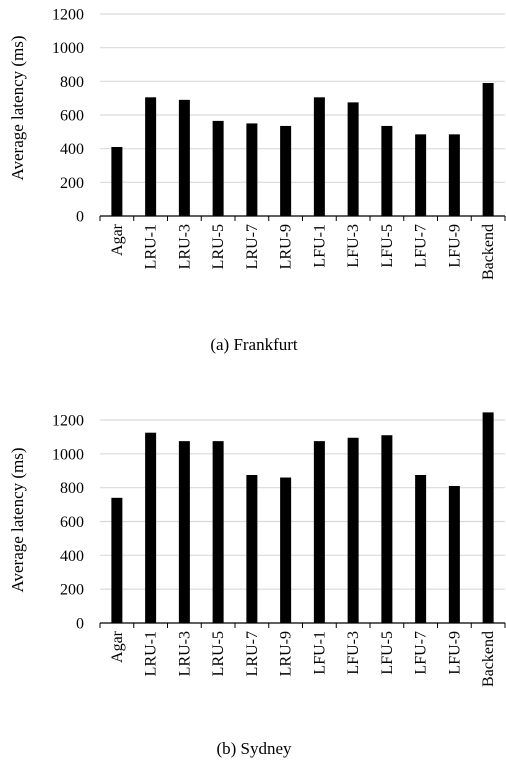  What do you see at coordinates (254, 748) in the screenshot?
I see `figure-caption: (b) Sydney` at bounding box center [254, 748].